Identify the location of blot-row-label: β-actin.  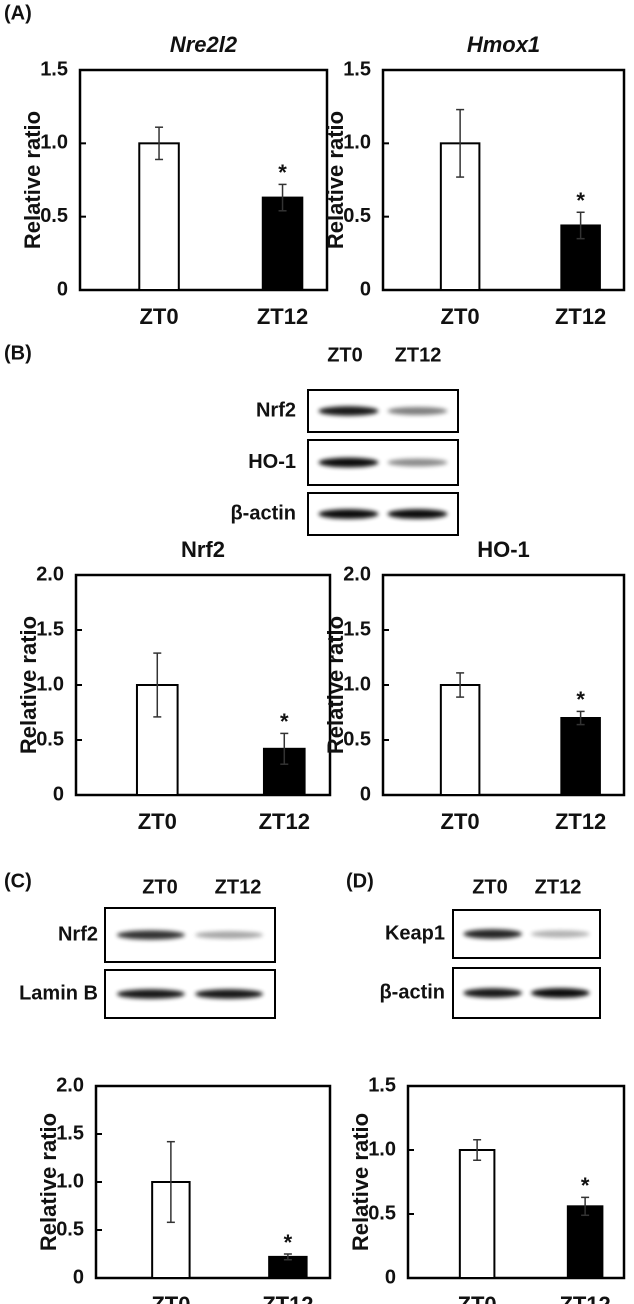
(412, 992).